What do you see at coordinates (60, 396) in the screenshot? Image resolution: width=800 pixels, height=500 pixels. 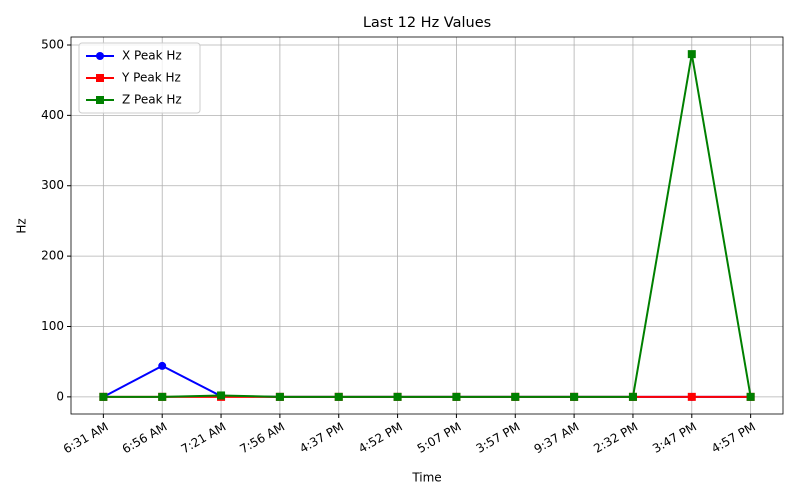 I see `y-tick-label: 0` at bounding box center [60, 396].